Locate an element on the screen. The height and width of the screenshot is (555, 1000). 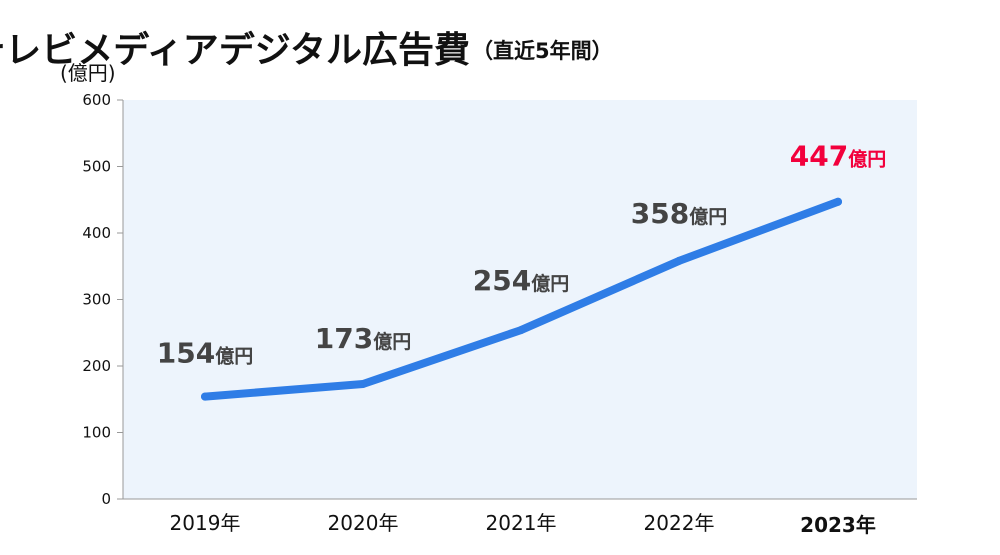
x-tick-label: 2022年 is located at coordinates (679, 523).